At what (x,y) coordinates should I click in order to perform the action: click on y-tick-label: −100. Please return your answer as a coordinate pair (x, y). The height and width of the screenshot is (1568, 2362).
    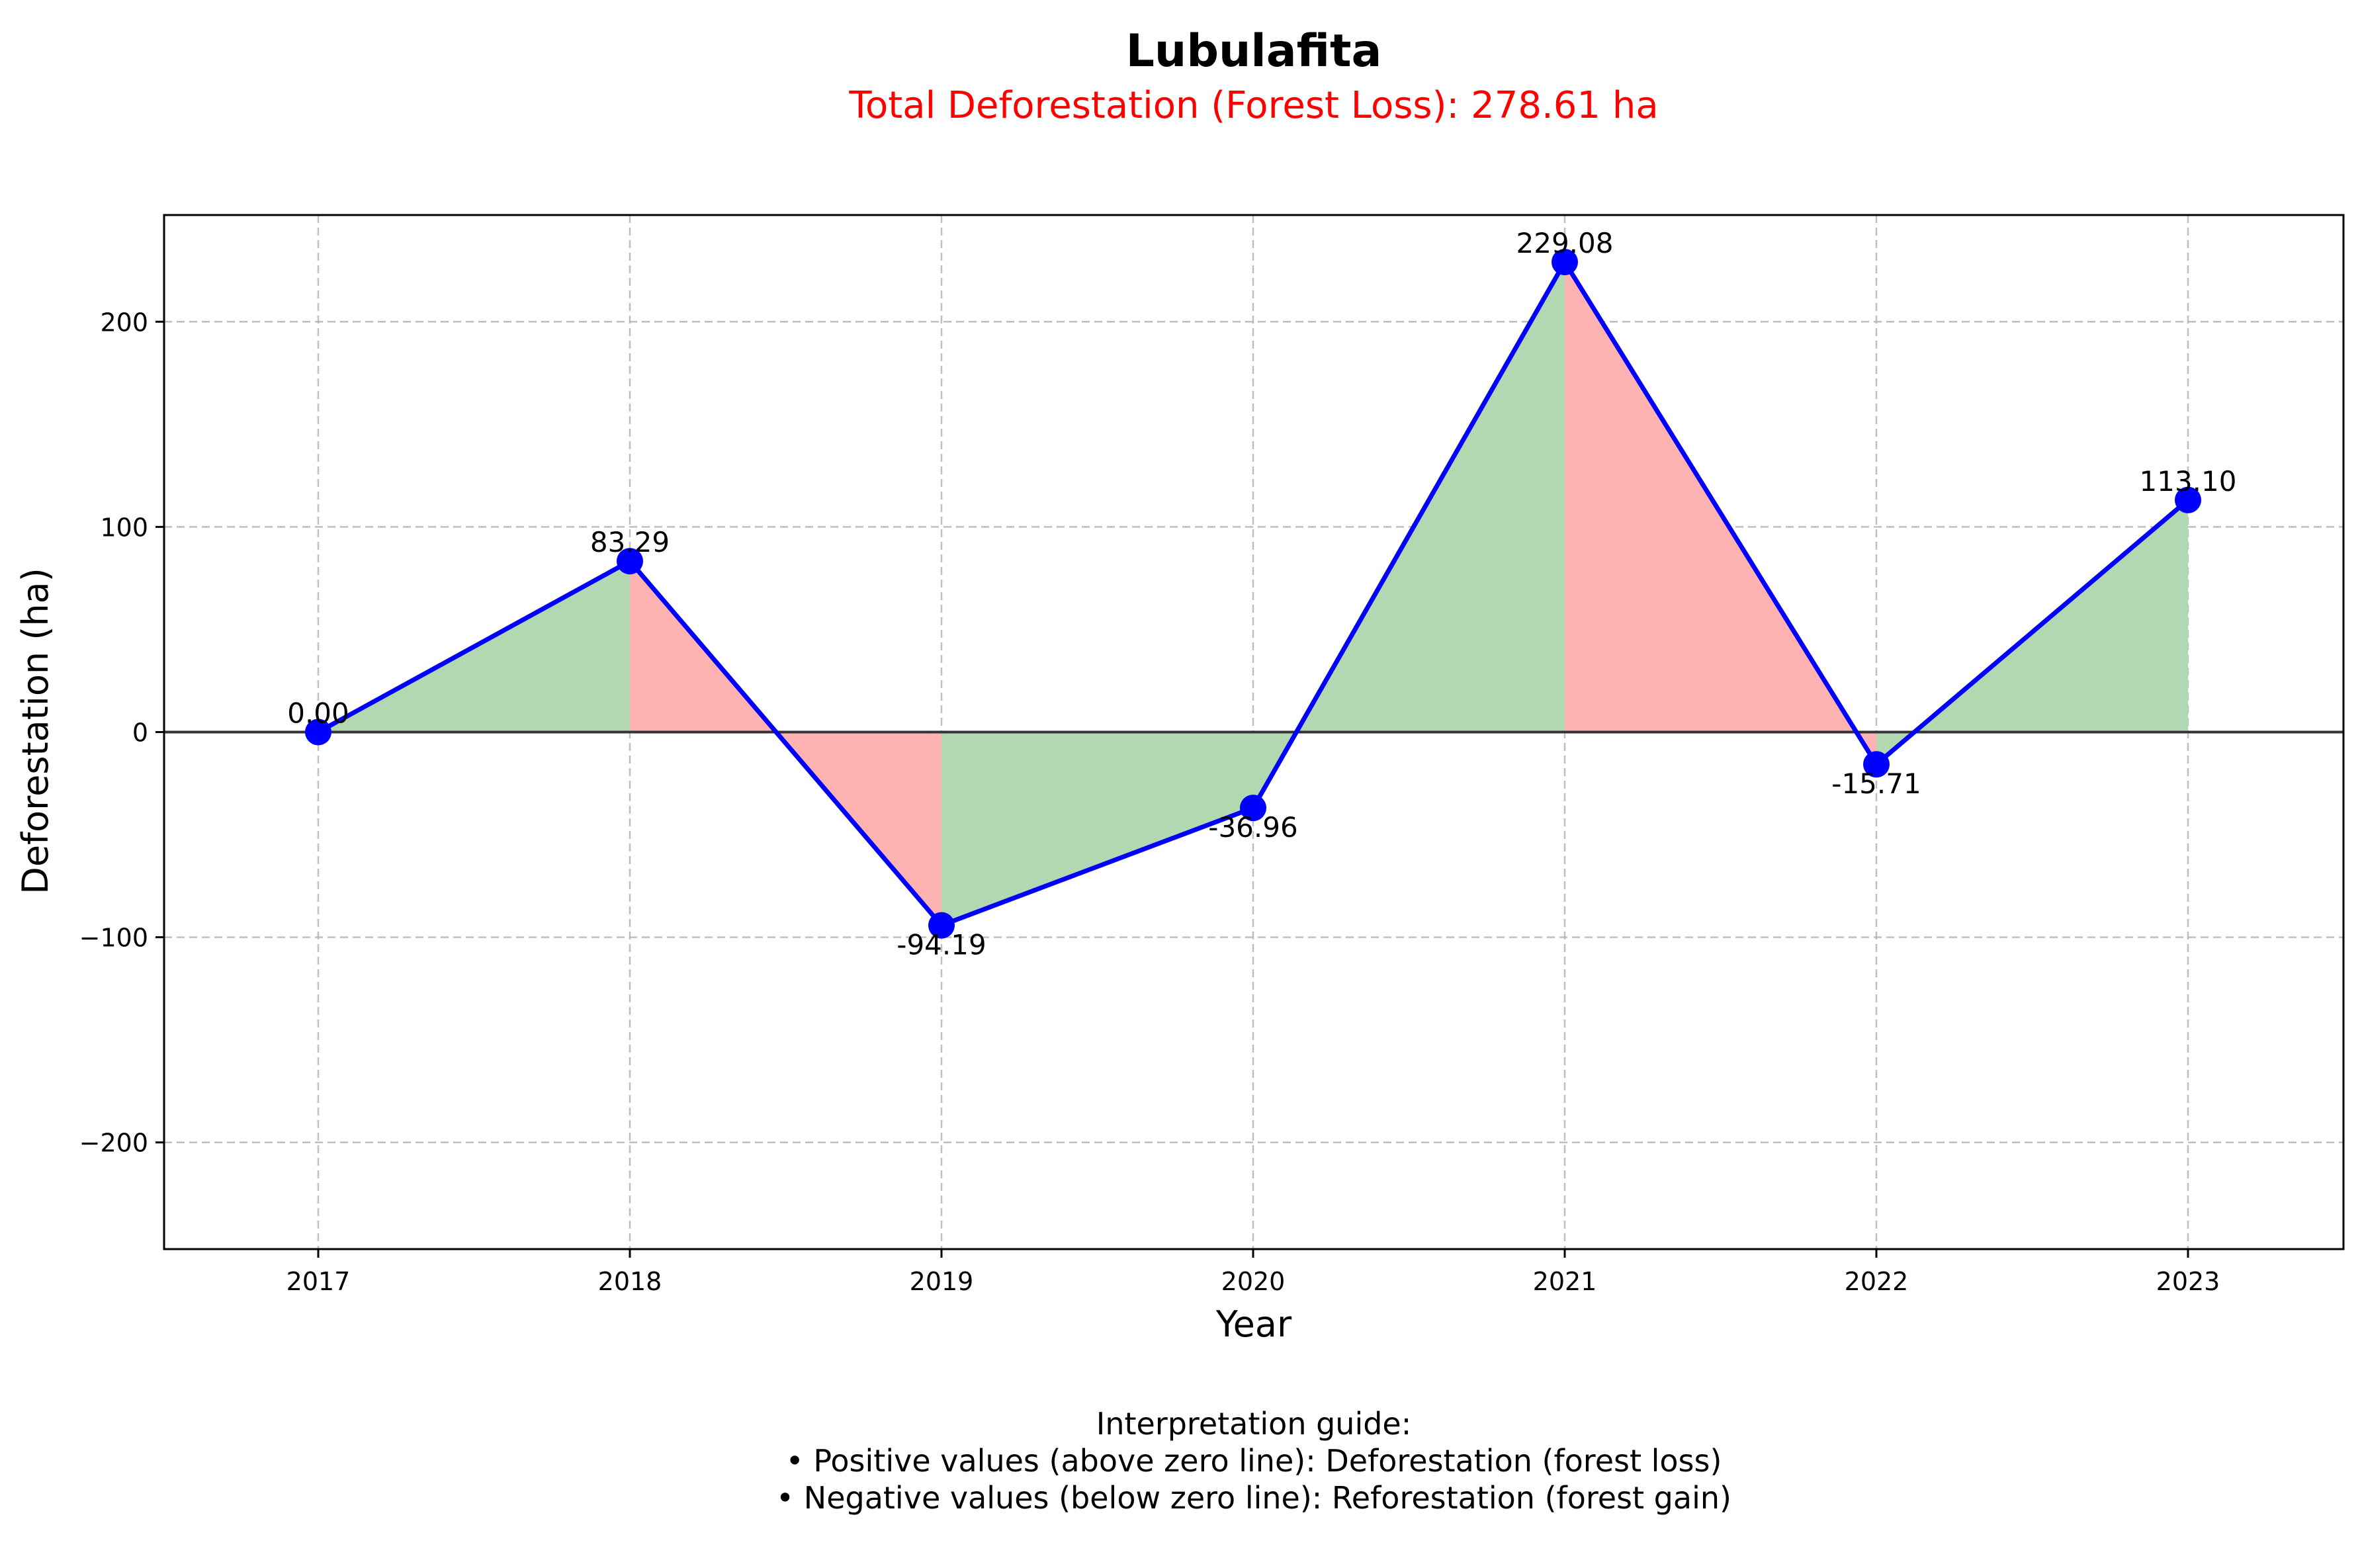
    Looking at the image, I should click on (113, 939).